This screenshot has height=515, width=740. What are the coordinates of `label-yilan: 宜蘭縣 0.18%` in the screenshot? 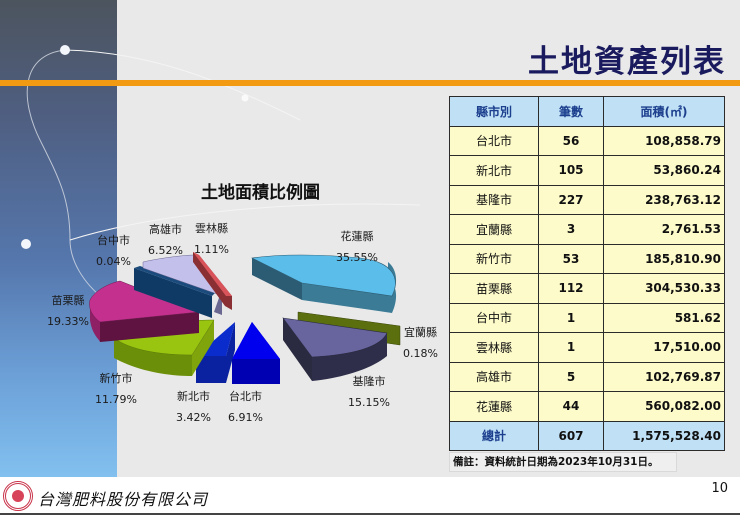 It's located at (420, 343).